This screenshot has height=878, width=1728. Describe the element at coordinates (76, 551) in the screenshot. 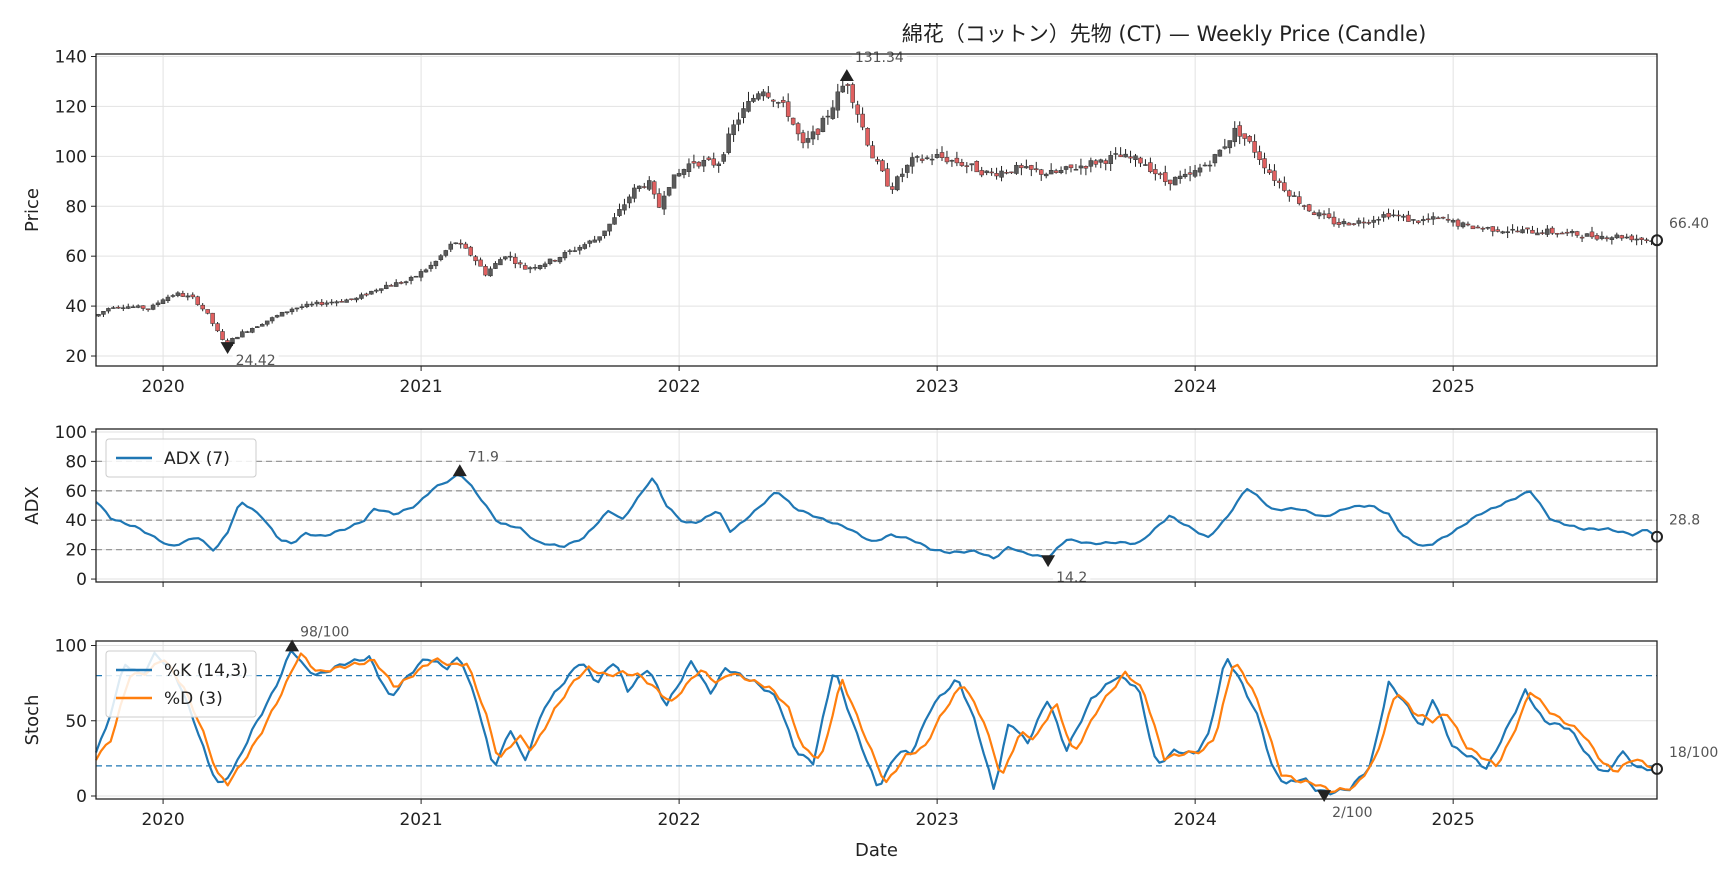

I see `adx-y-tick-label: 20` at that location.